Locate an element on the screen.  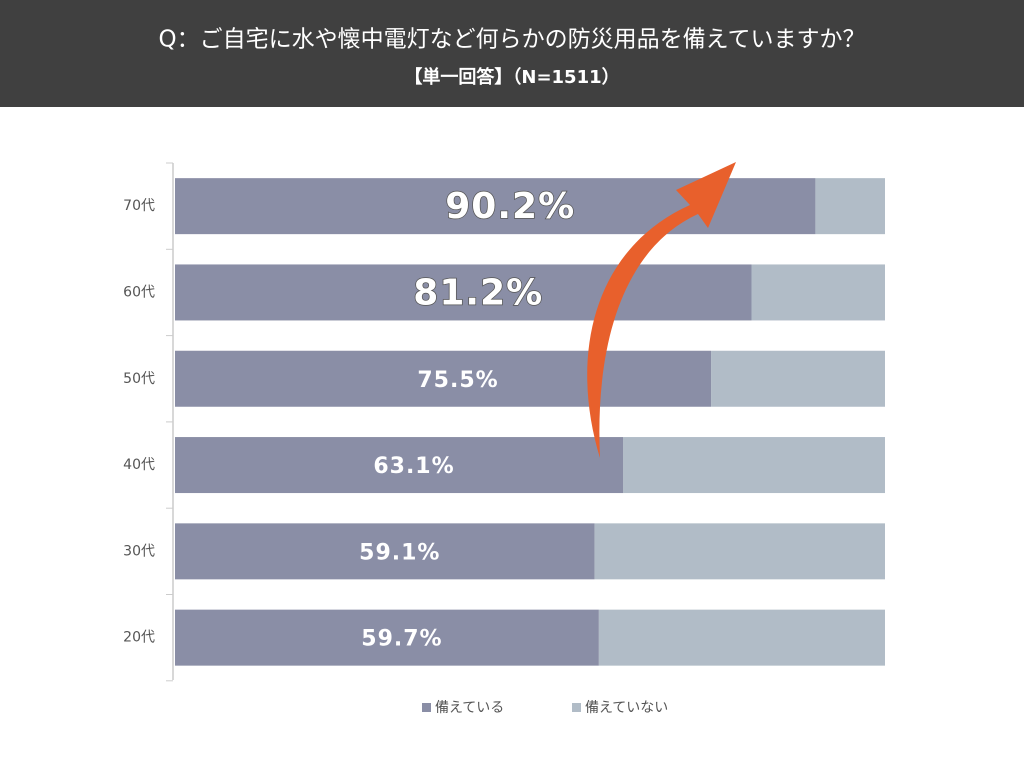
legend-label: 備えていない is located at coordinates (626, 708).